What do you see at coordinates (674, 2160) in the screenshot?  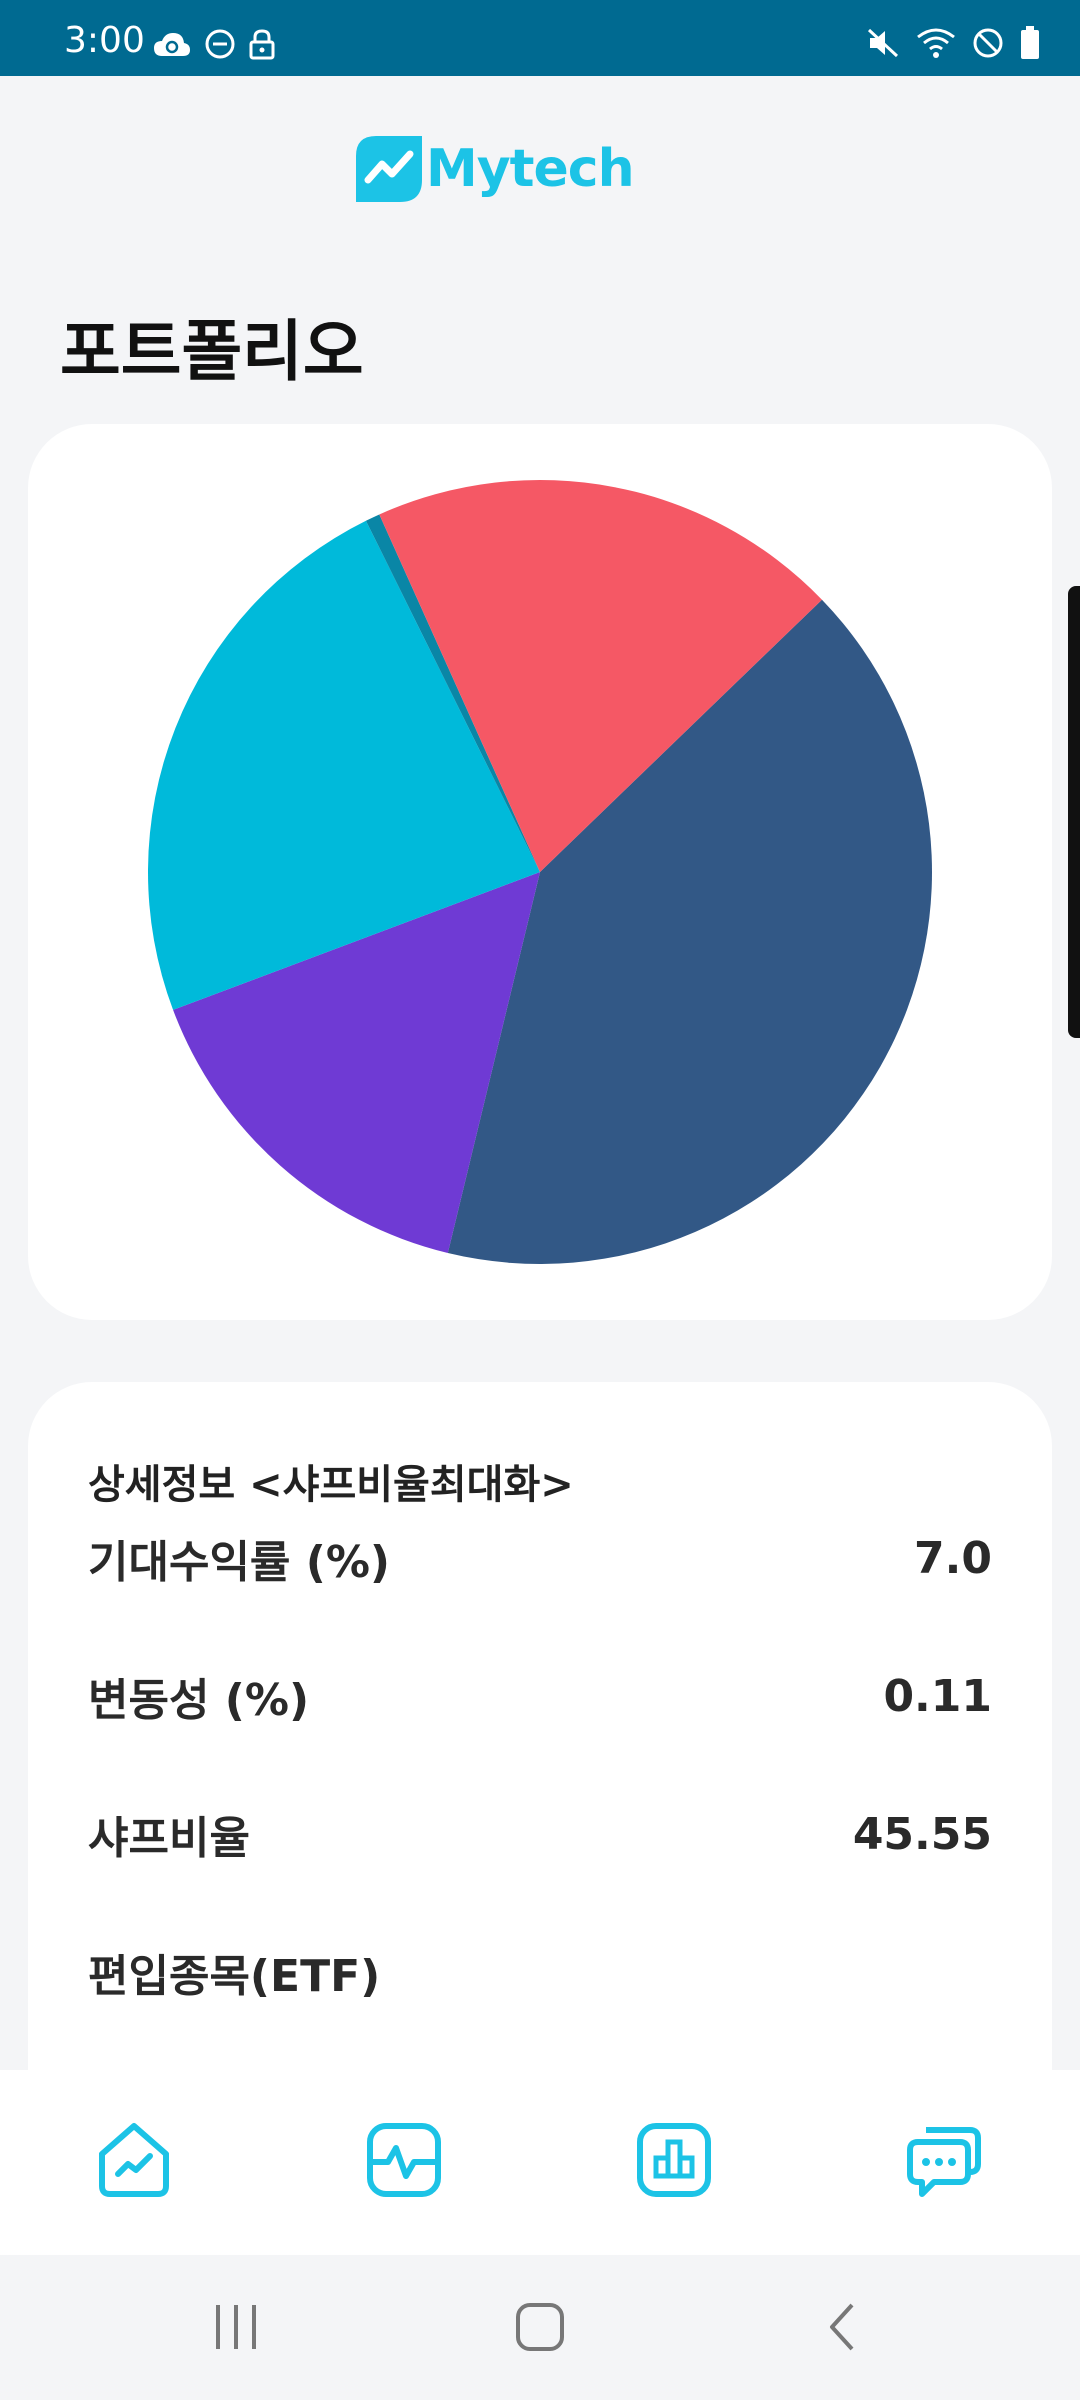 I see `bar-chart-icon` at bounding box center [674, 2160].